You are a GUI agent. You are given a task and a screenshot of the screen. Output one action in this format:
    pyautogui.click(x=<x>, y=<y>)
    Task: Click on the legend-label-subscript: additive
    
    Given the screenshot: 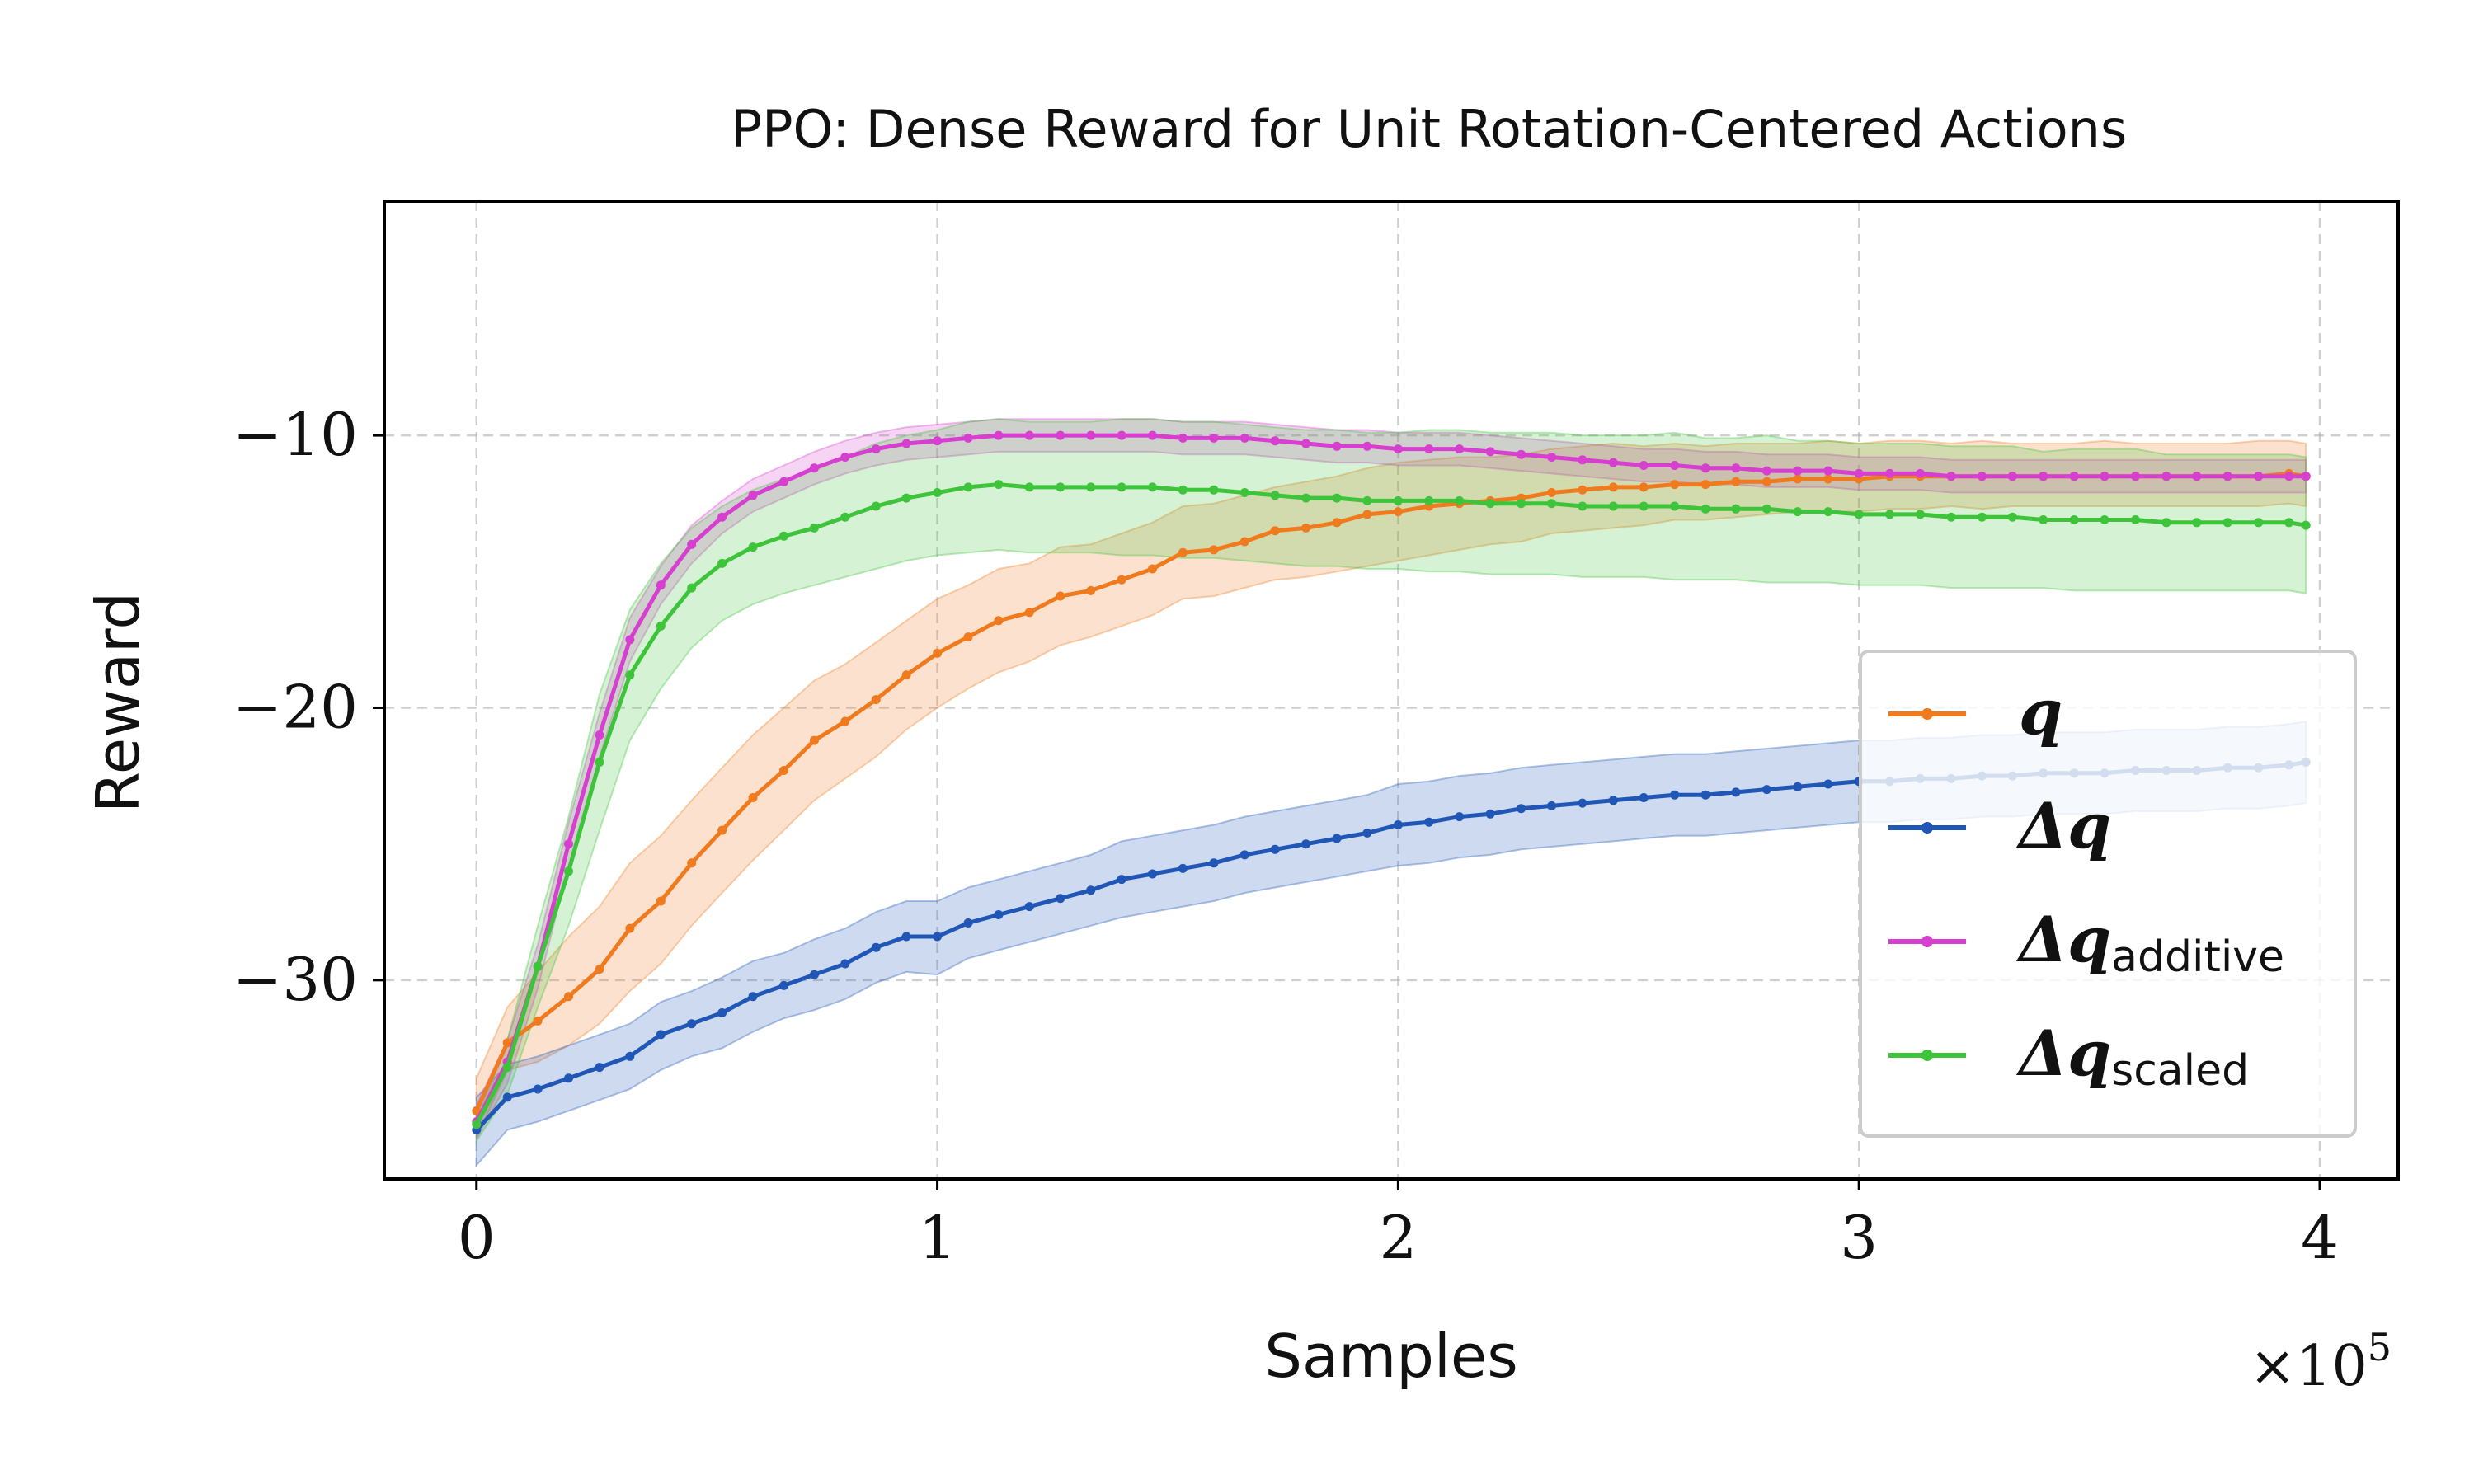 What is the action you would take?
    pyautogui.click(x=2197, y=957)
    